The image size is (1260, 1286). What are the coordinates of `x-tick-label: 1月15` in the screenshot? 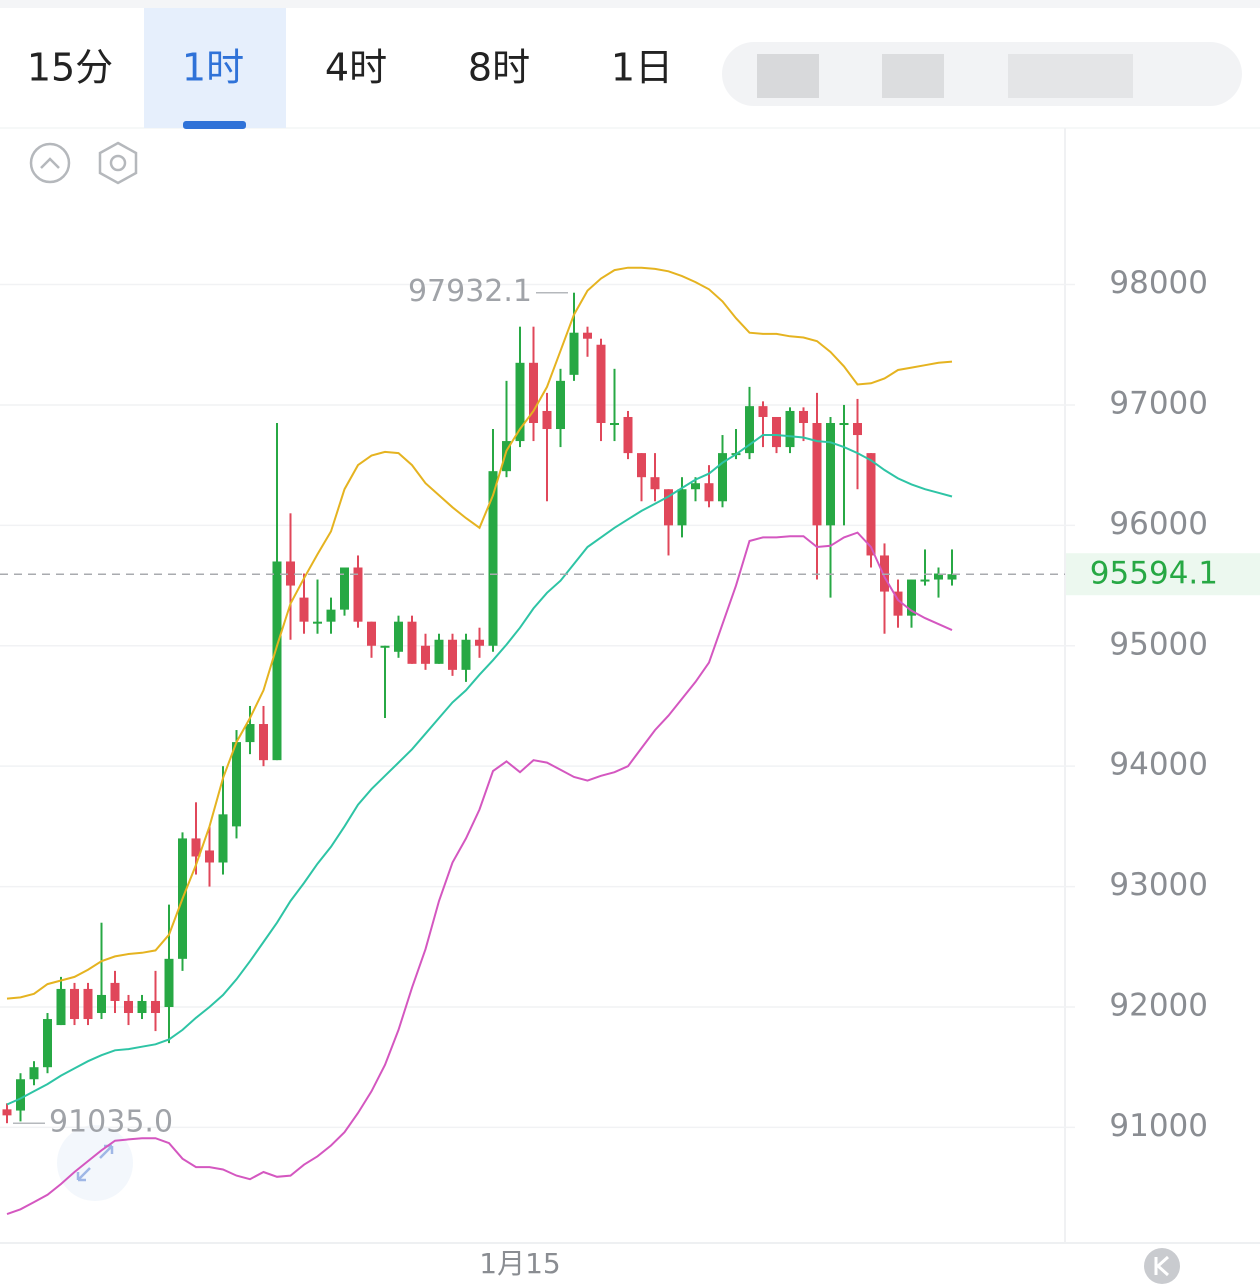 It's located at (519, 1263).